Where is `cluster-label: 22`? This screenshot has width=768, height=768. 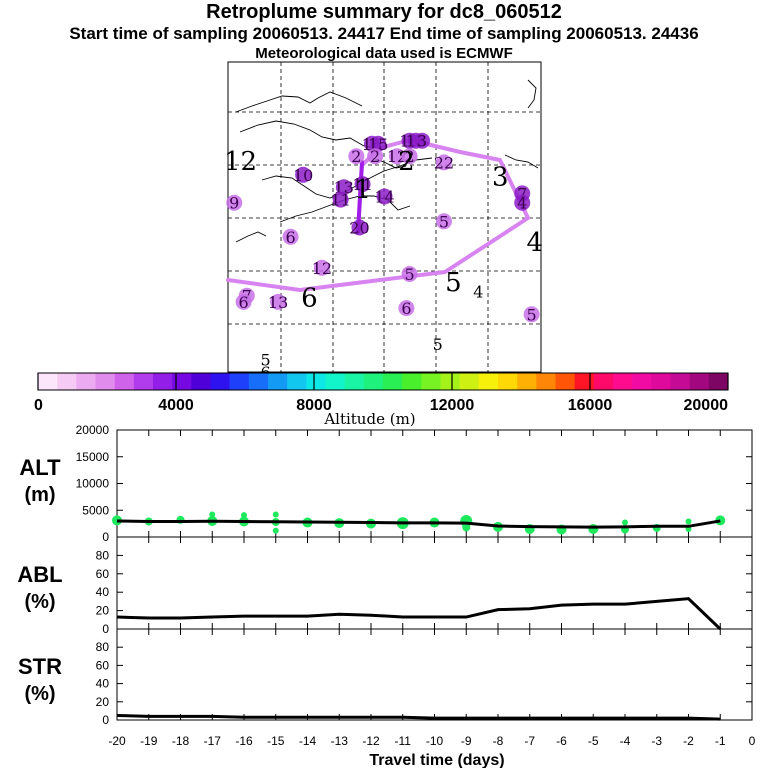
cluster-label: 22 is located at coordinates (444, 162).